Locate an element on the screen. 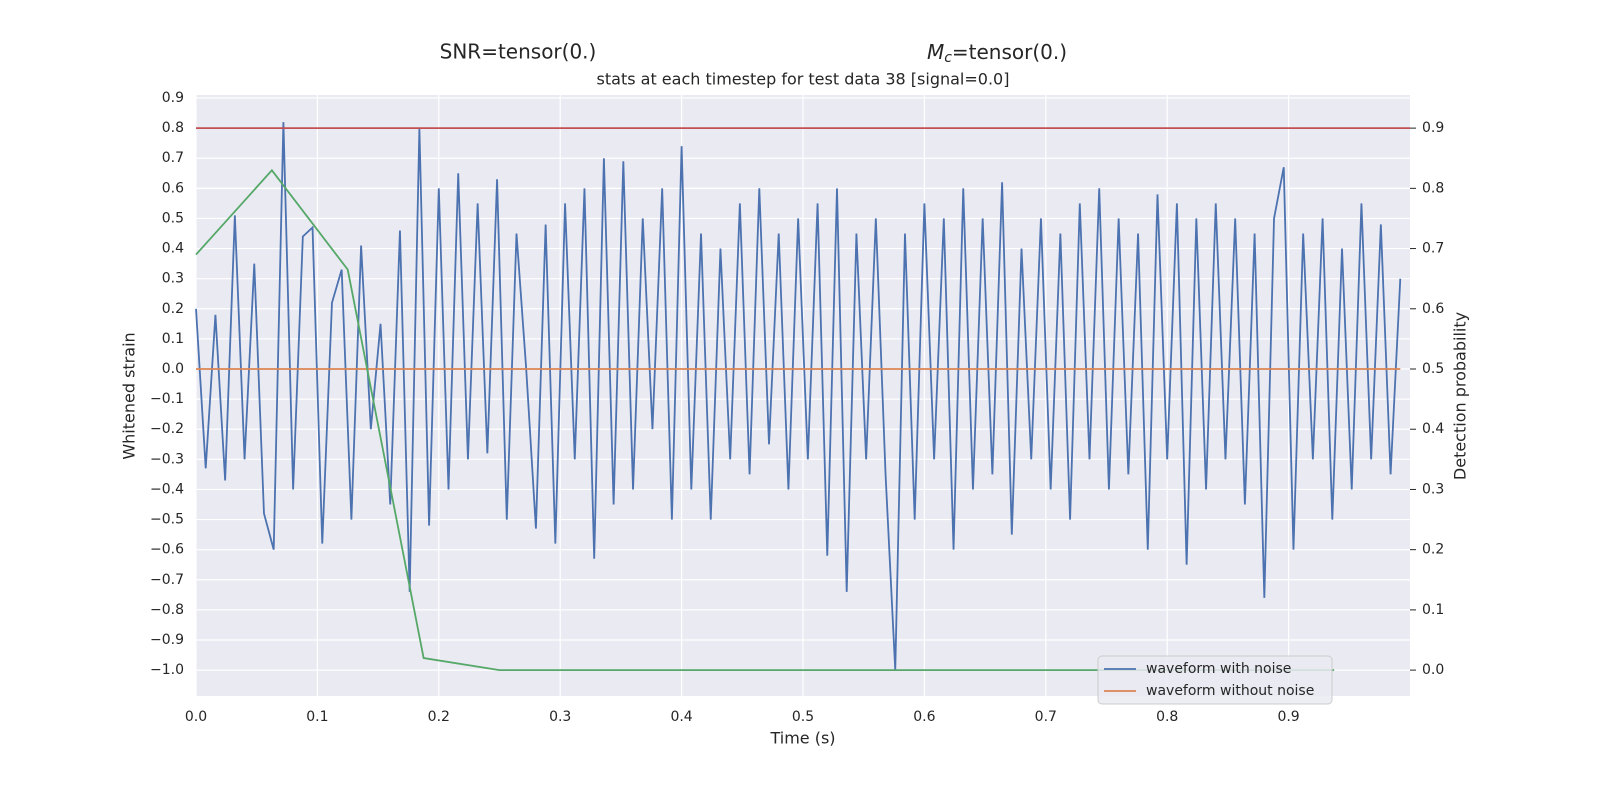  title-symbol: M is located at coordinates (935, 52).